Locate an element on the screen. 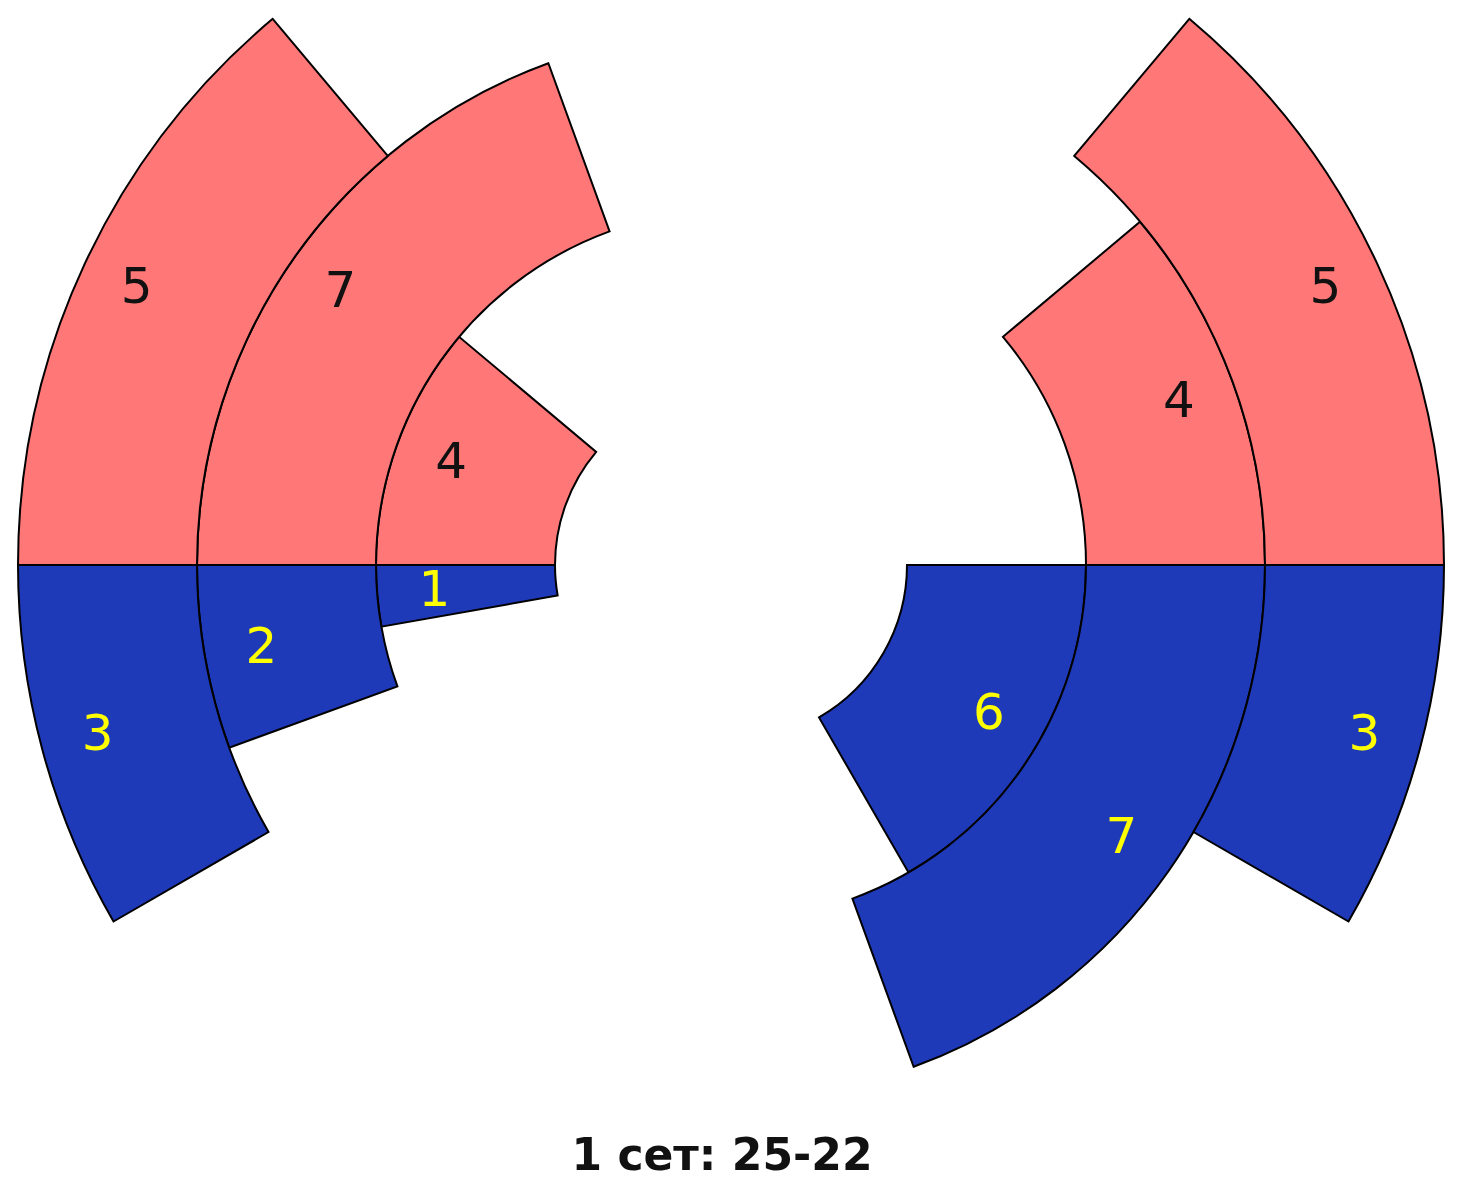  data-label: 2 is located at coordinates (261, 645).